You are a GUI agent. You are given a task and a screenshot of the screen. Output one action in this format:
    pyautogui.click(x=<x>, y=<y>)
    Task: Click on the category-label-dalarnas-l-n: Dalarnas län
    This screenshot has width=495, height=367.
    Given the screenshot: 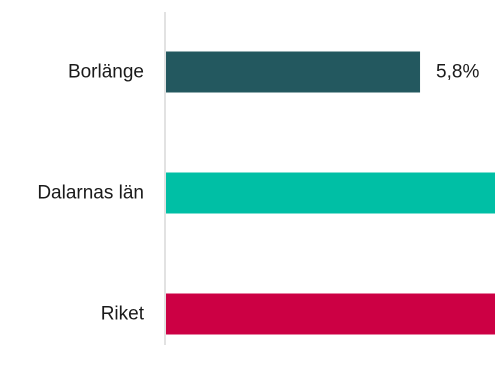 What is the action you would take?
    pyautogui.click(x=90, y=193)
    